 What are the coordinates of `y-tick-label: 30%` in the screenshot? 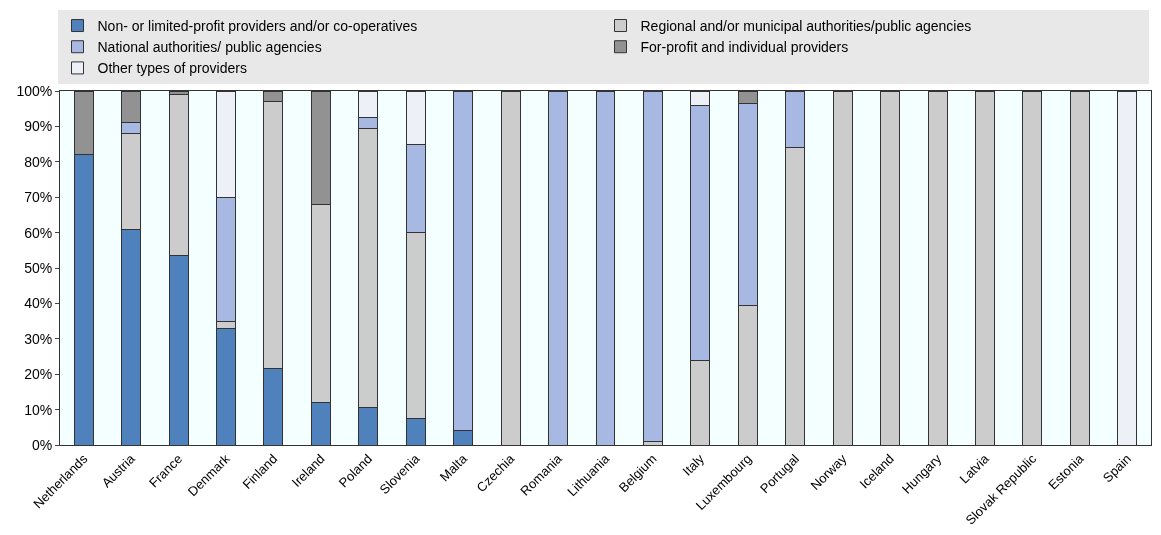 It's located at (38, 338).